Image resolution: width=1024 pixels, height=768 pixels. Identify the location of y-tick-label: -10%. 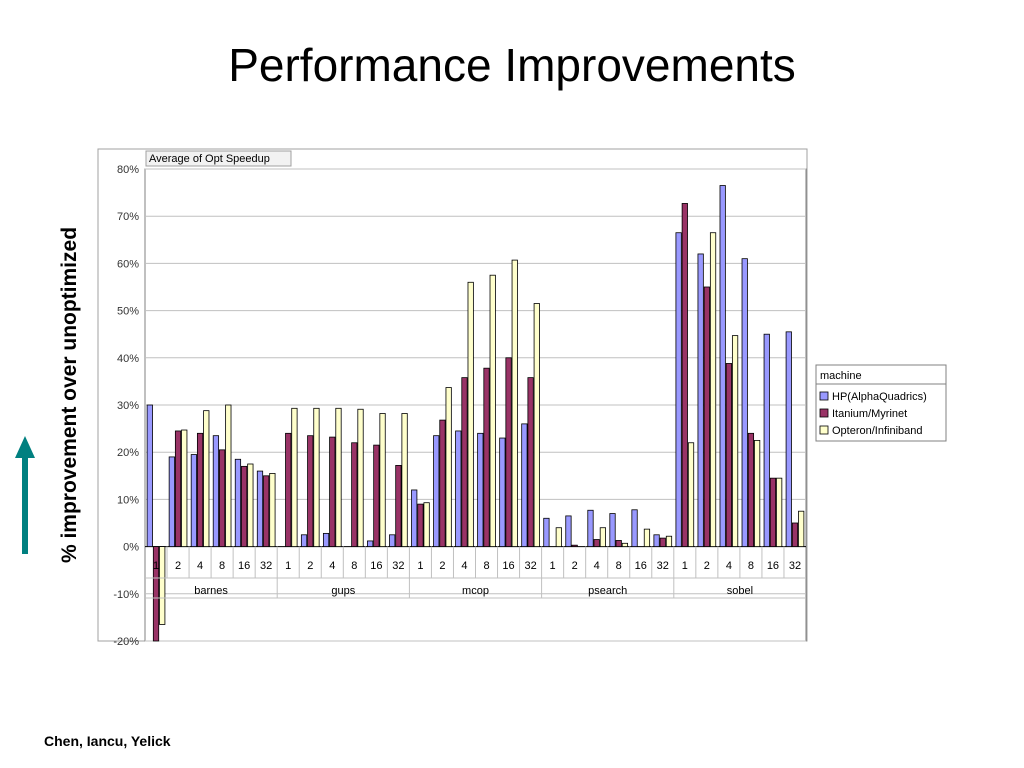
(126, 595).